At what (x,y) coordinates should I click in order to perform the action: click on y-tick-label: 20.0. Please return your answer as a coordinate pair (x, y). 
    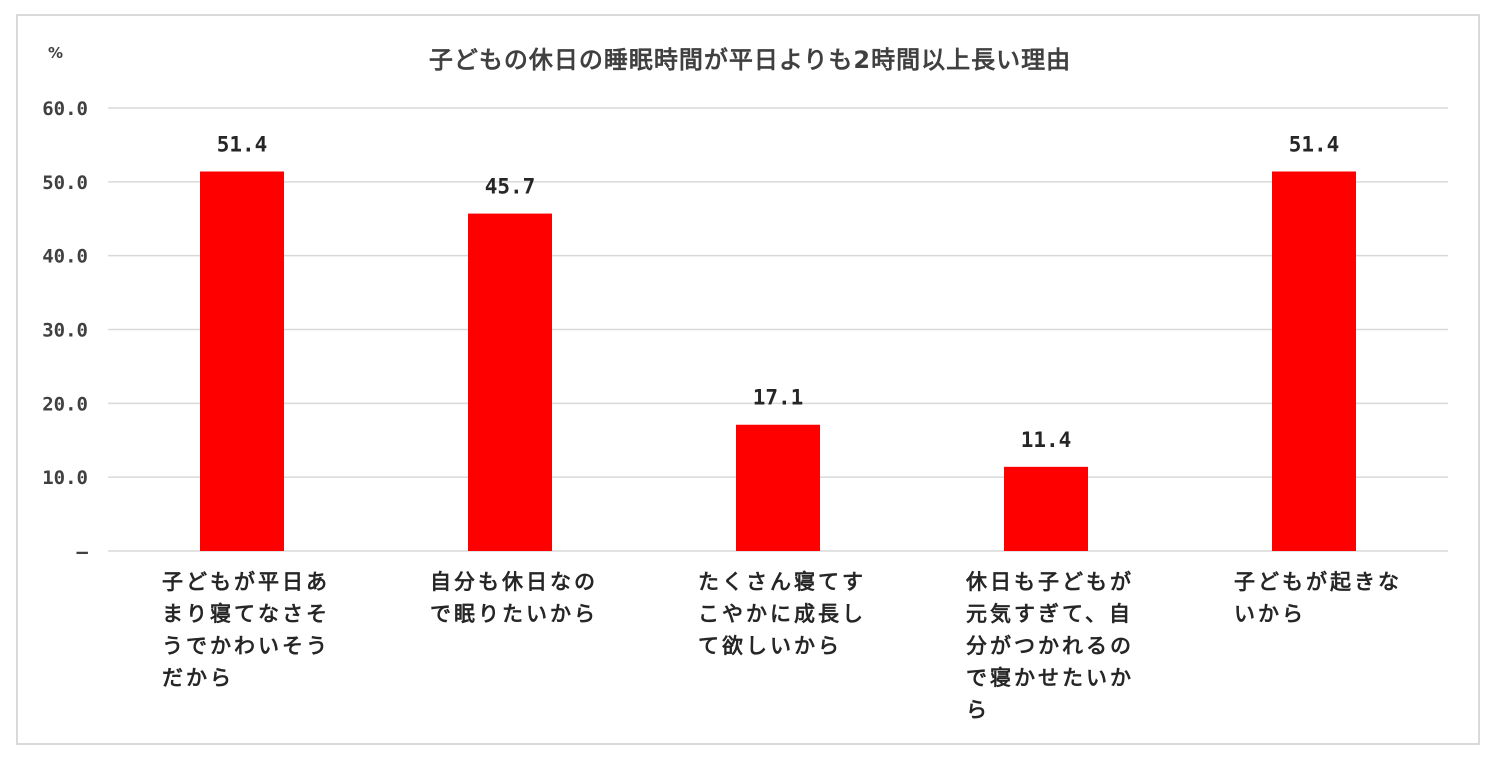
    Looking at the image, I should click on (65, 404).